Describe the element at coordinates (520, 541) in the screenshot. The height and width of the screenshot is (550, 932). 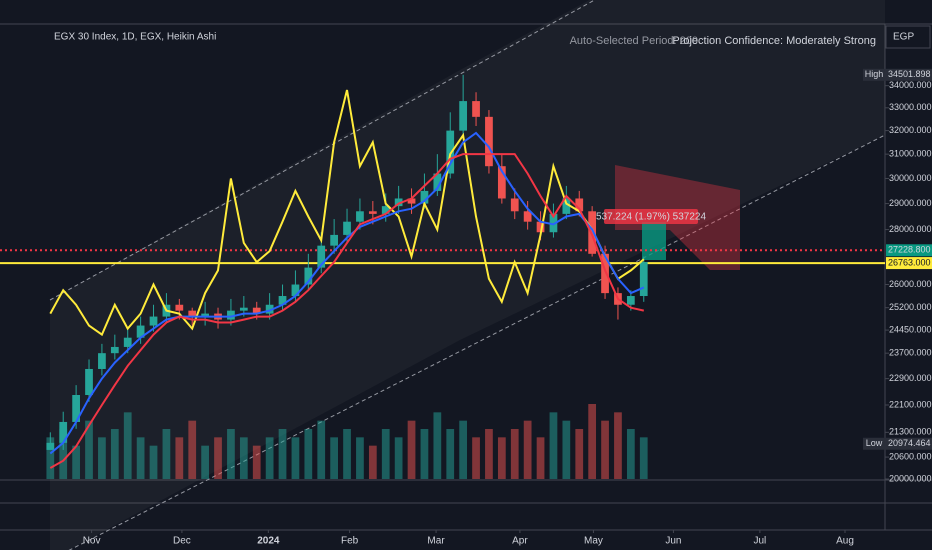
I see `x-tick-label: Apr` at that location.